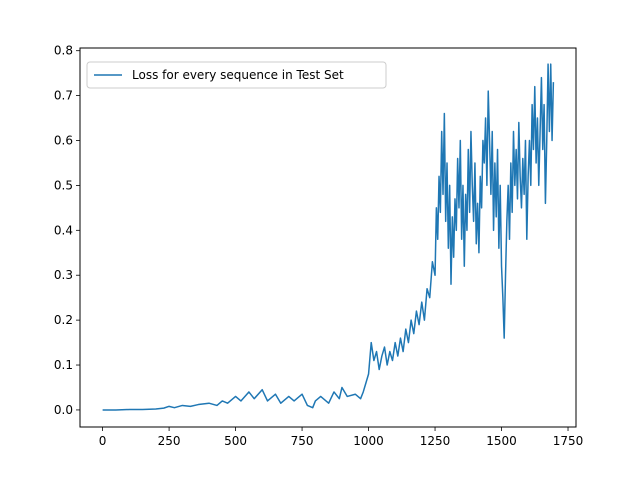 This screenshot has width=640, height=480. Describe the element at coordinates (169, 441) in the screenshot. I see `x-tick-label: 250` at that location.